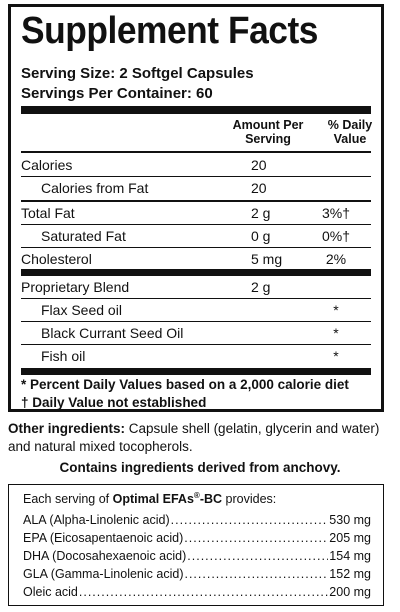 The width and height of the screenshot is (400, 612). What do you see at coordinates (268, 125) in the screenshot?
I see `amount-header-line1: Amount Per` at bounding box center [268, 125].